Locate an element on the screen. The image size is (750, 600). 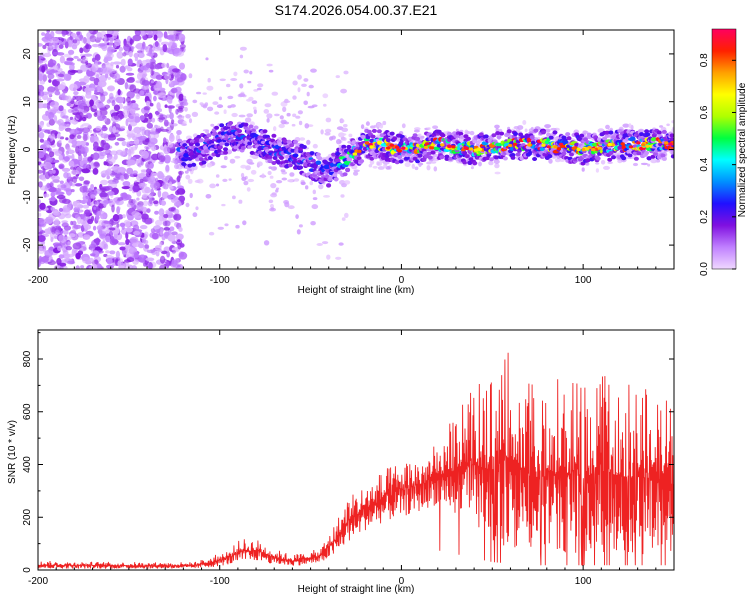
y-tick-label: 20 is located at coordinates (27, 54).